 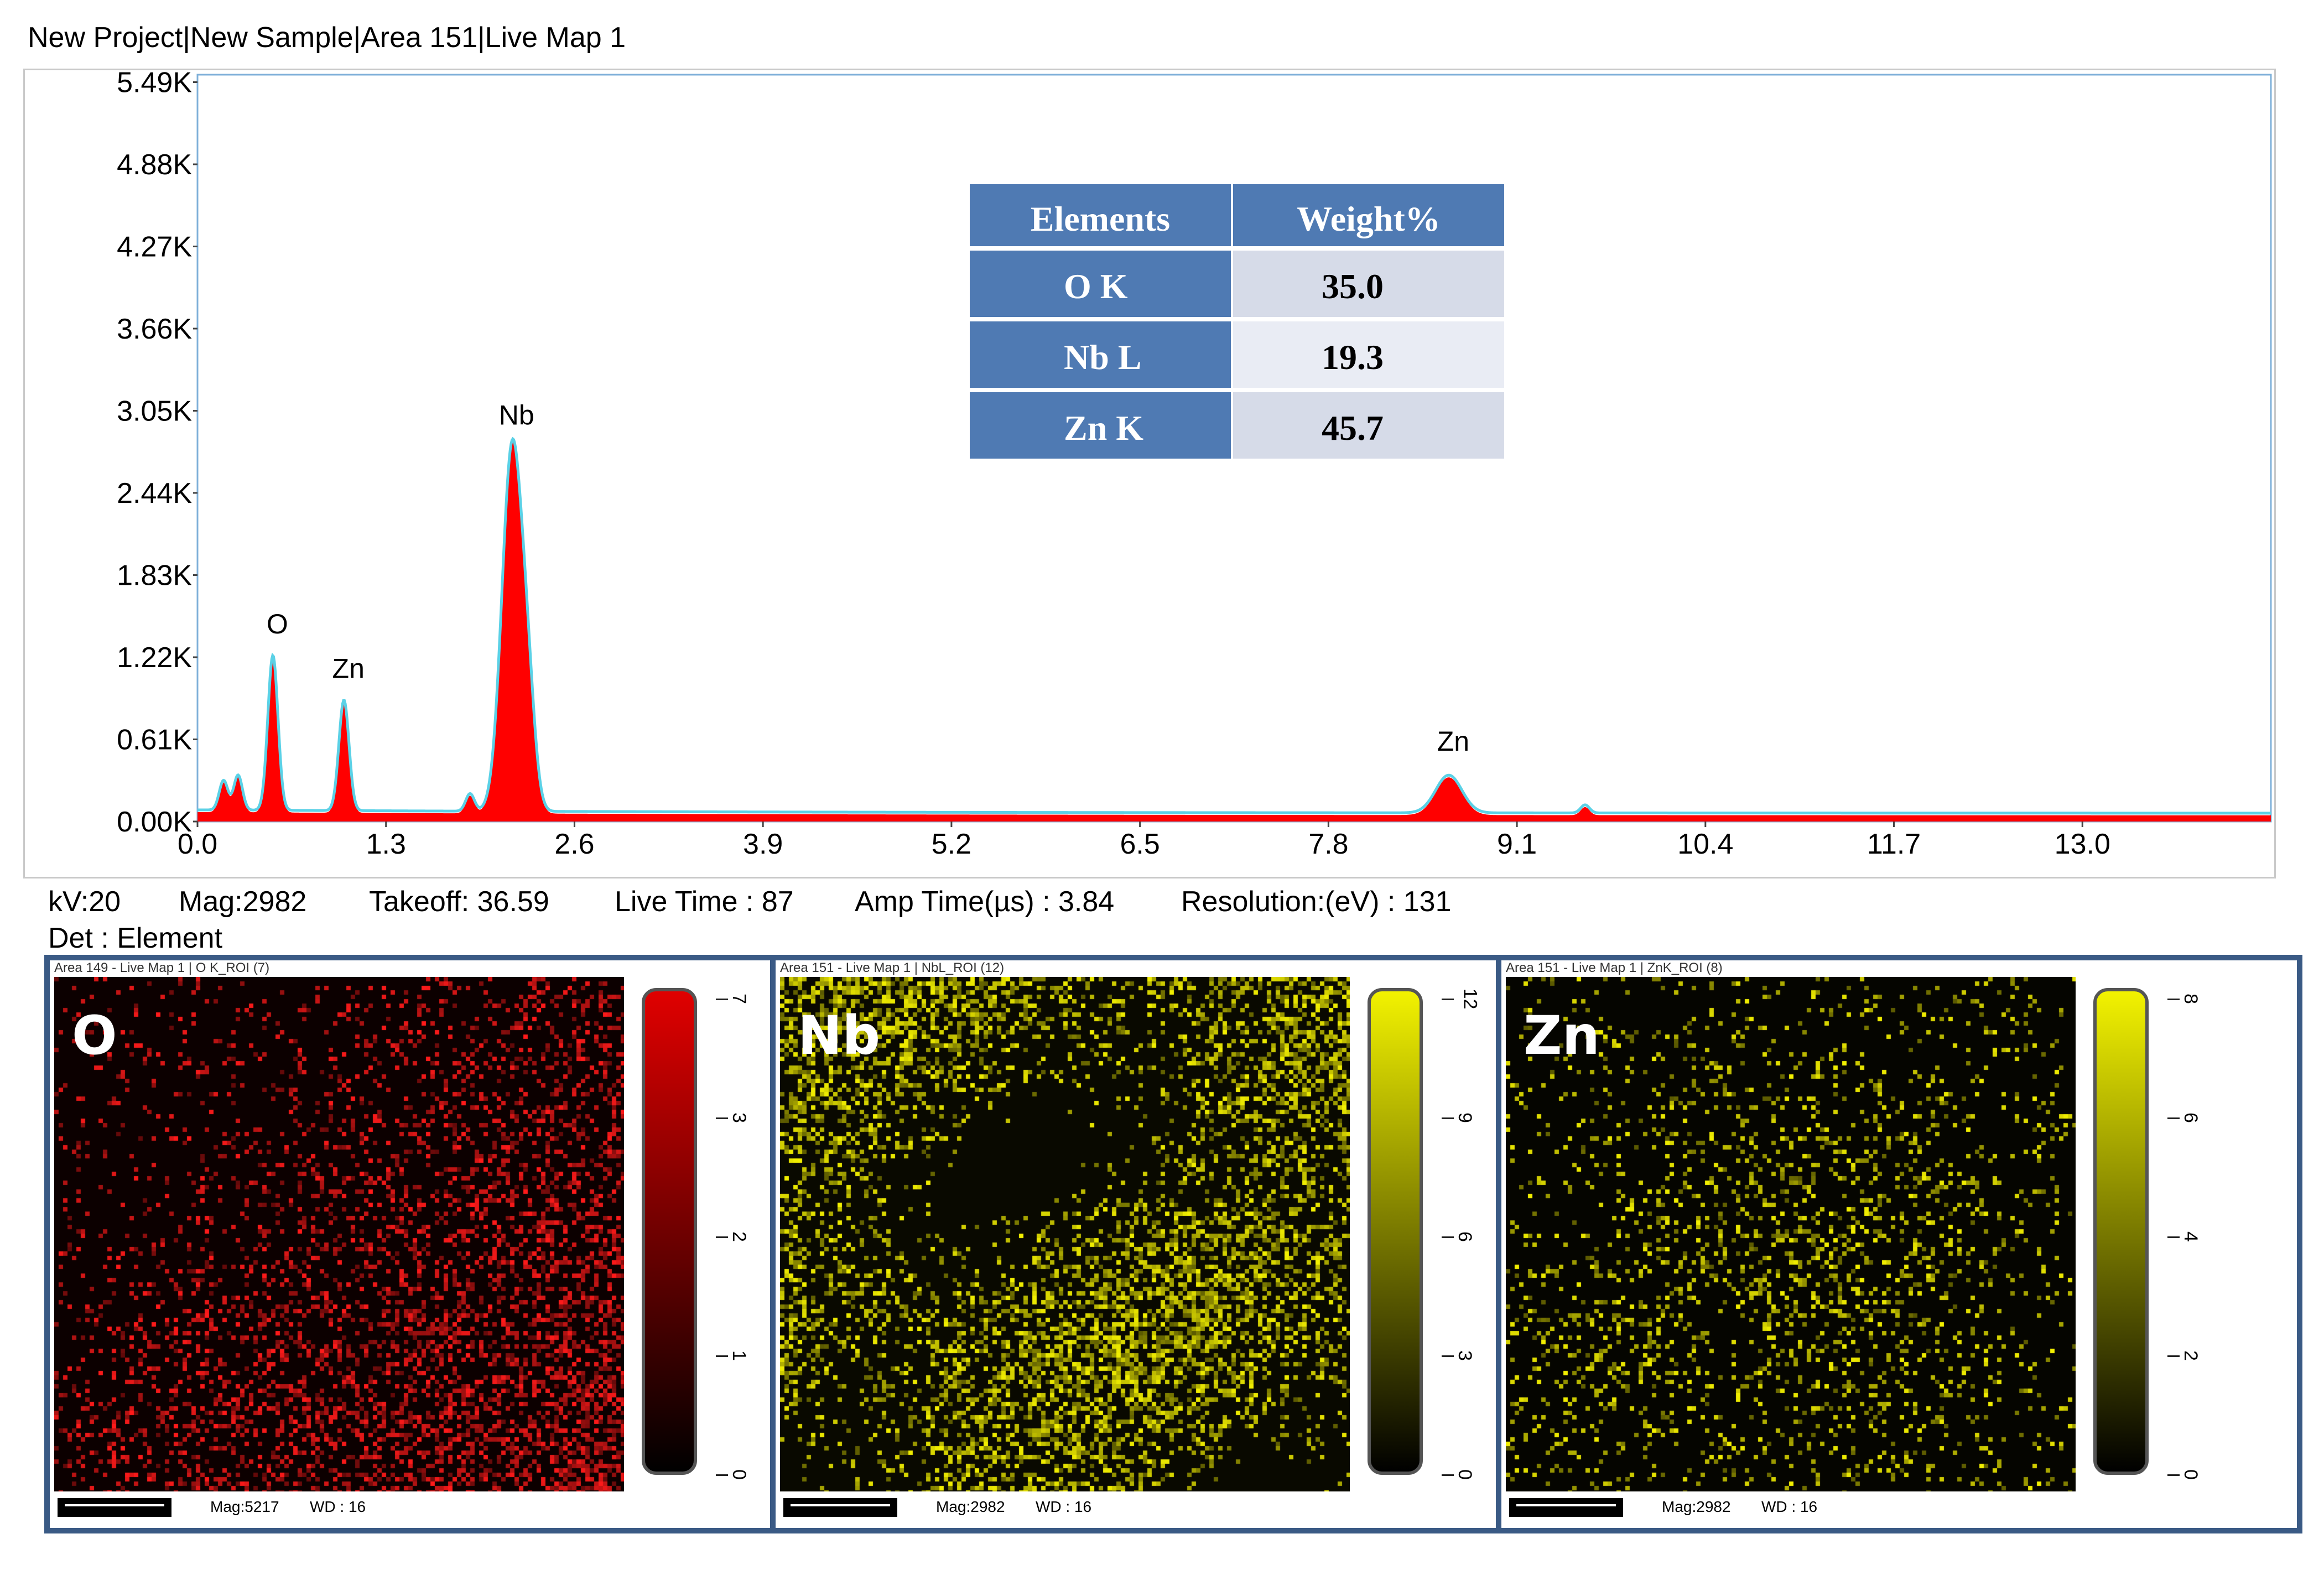 What do you see at coordinates (84, 902) in the screenshot?
I see `metric-kv: kV:20` at bounding box center [84, 902].